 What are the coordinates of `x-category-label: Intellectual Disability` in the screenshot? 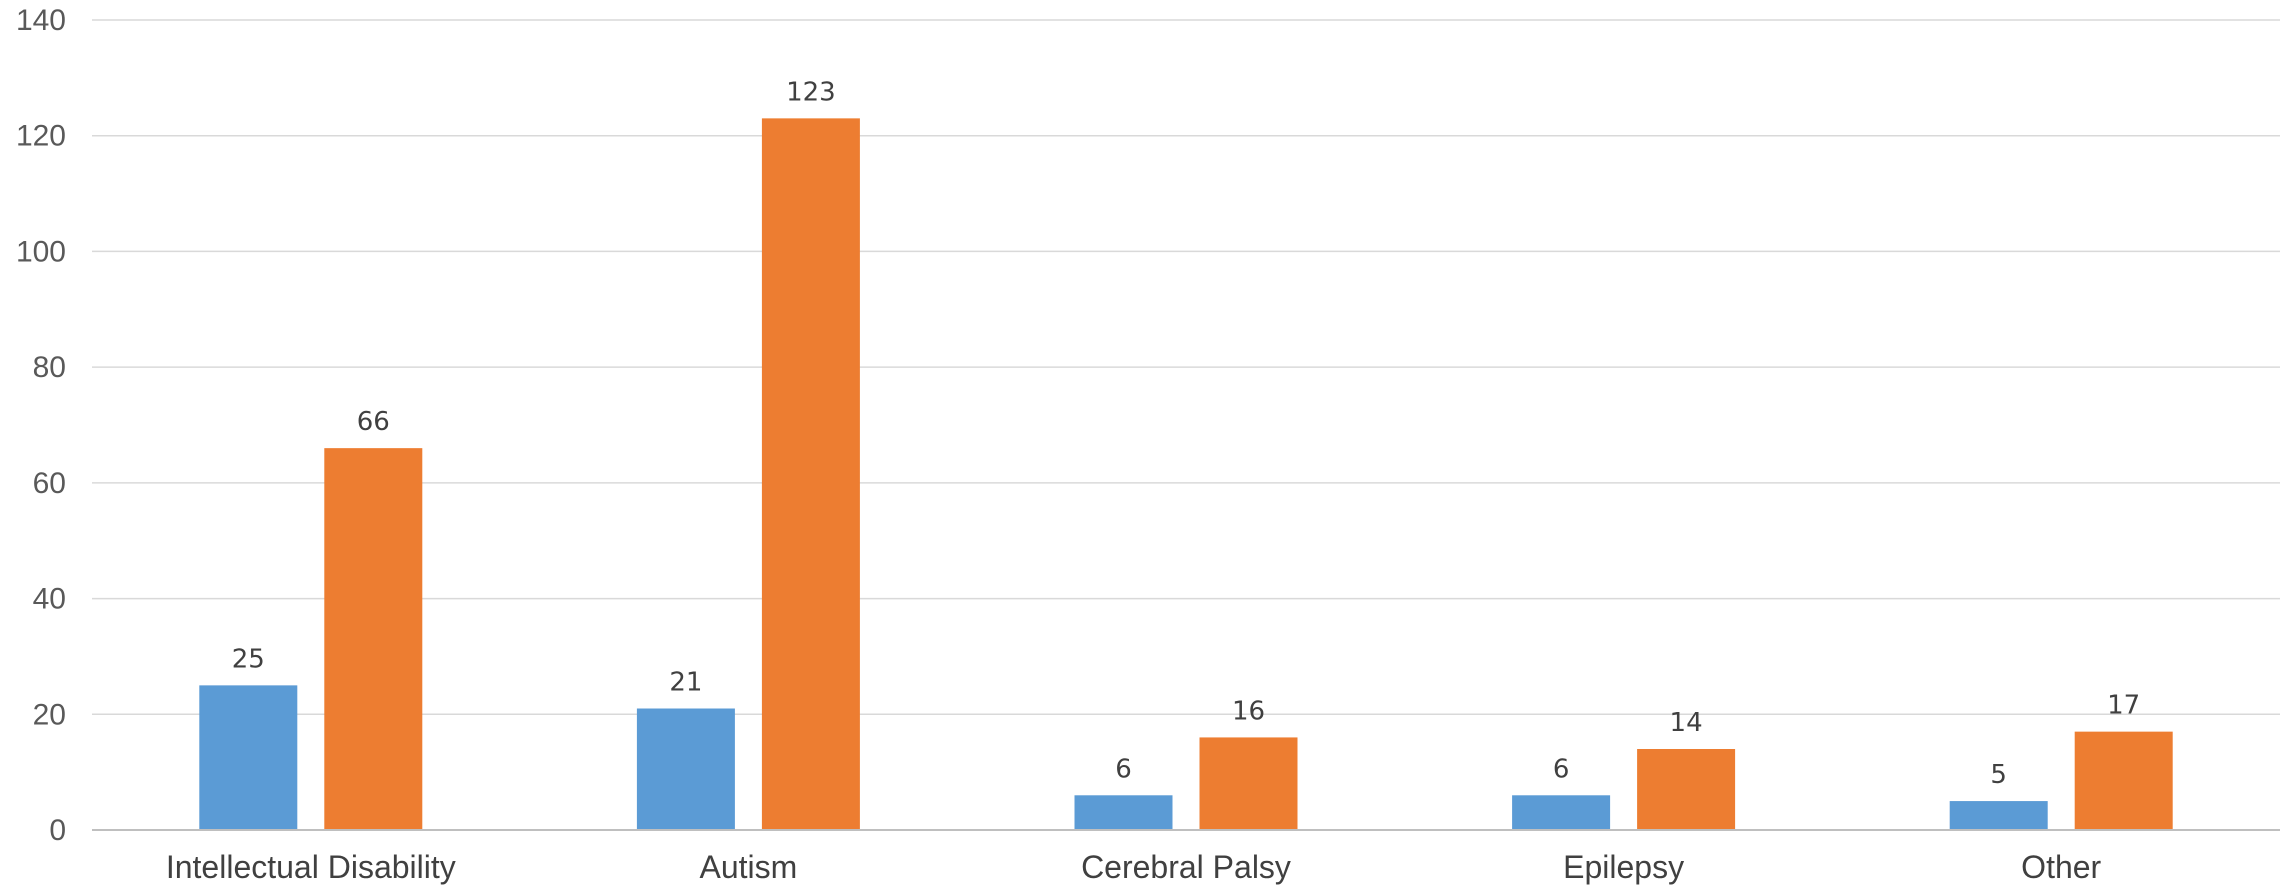 It's located at (311, 867).